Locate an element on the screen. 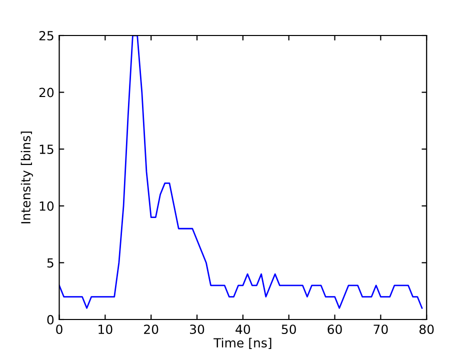 Image resolution: width=474 pixels, height=355 pixels. x-axis-title: Time [ns] is located at coordinates (243, 343).